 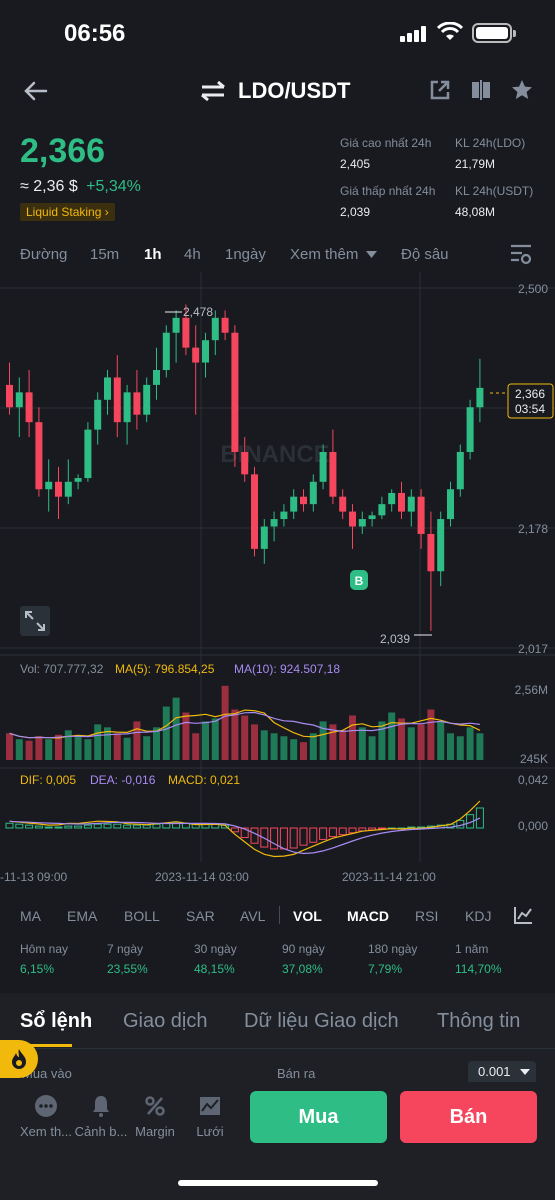 What do you see at coordinates (468, 1117) in the screenshot?
I see `sell-button: Bán` at bounding box center [468, 1117].